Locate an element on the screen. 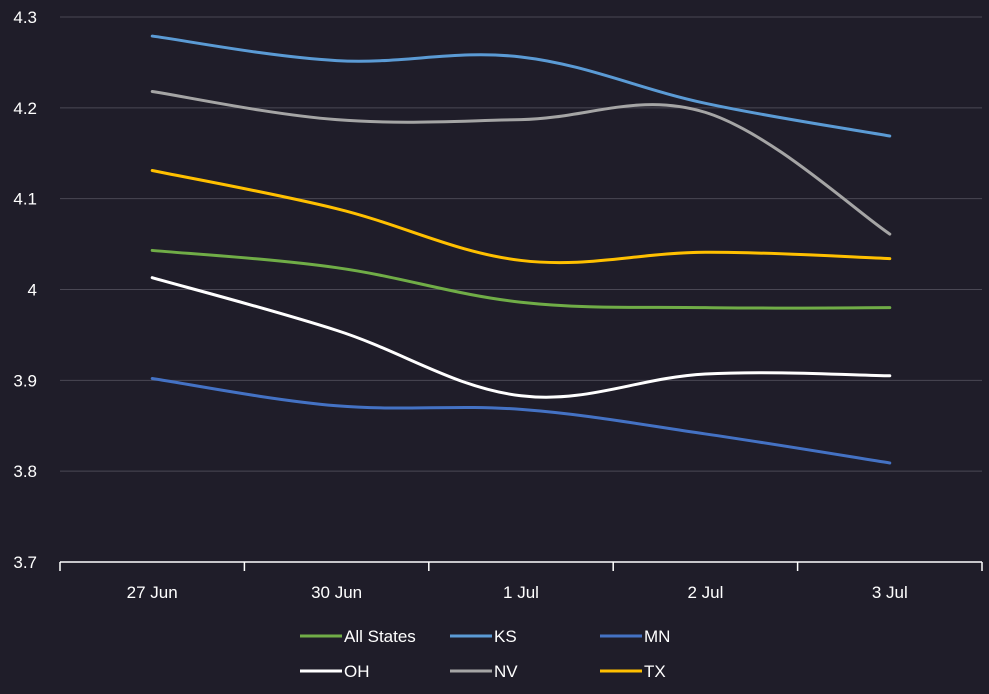 Image resolution: width=989 pixels, height=694 pixels. legend-item: NV is located at coordinates (484, 671).